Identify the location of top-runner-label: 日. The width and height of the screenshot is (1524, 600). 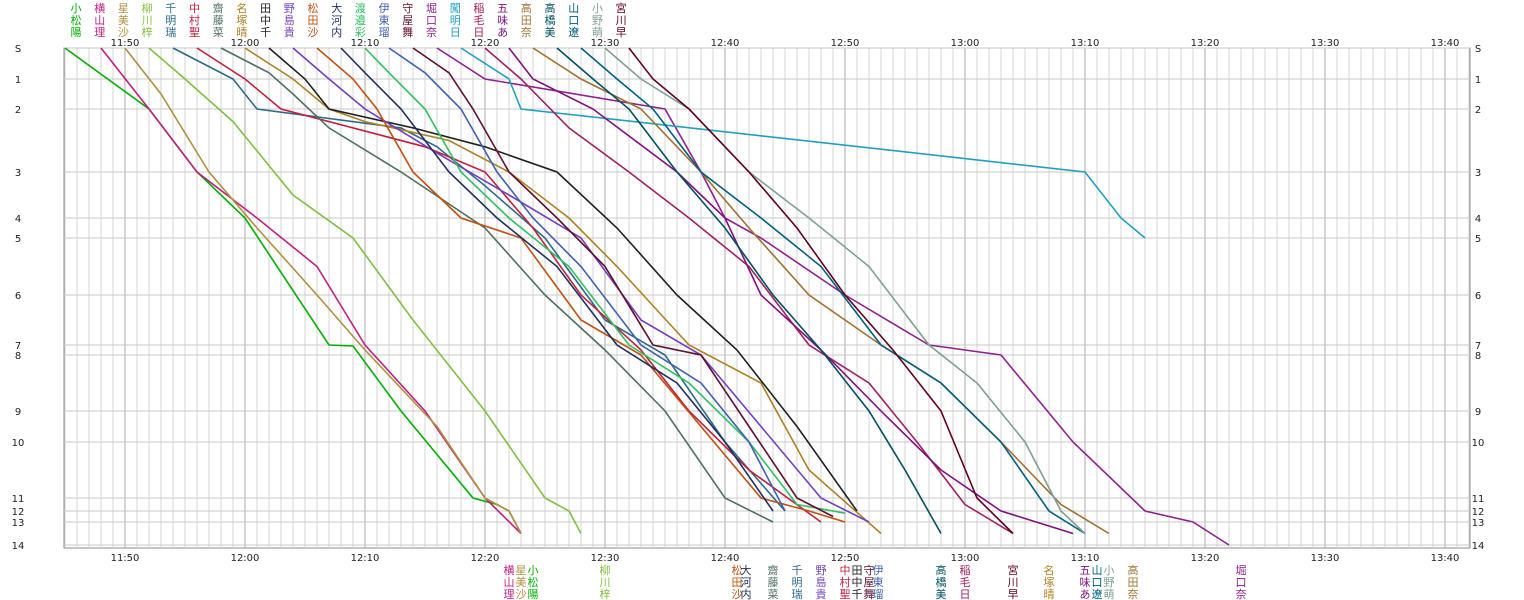
(455, 32).